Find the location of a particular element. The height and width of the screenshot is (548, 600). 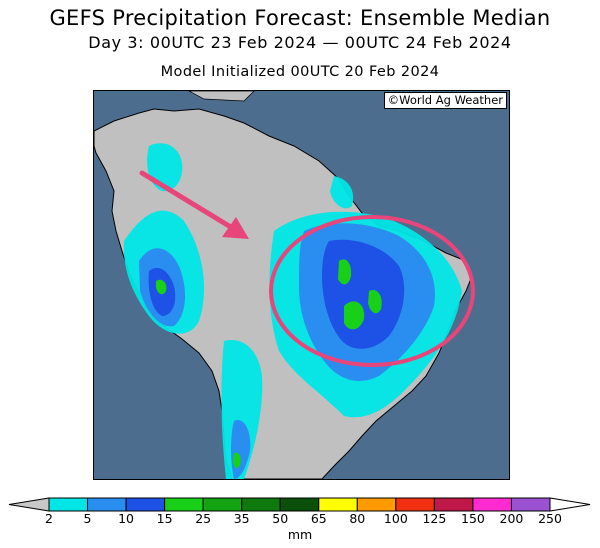

colorbar-tick-label: 200 is located at coordinates (511, 518).